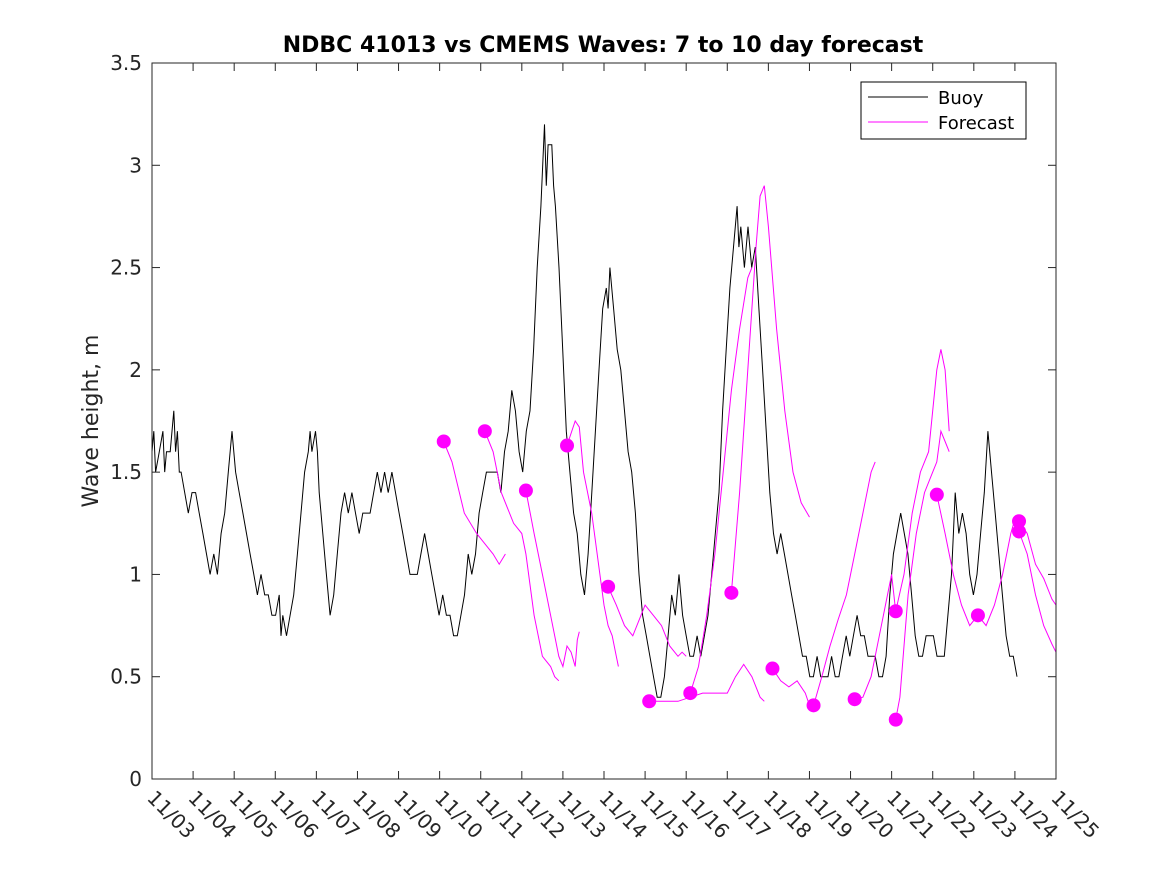 The image size is (1167, 875). I want to click on y-tick-label: 1, so click(135, 574).